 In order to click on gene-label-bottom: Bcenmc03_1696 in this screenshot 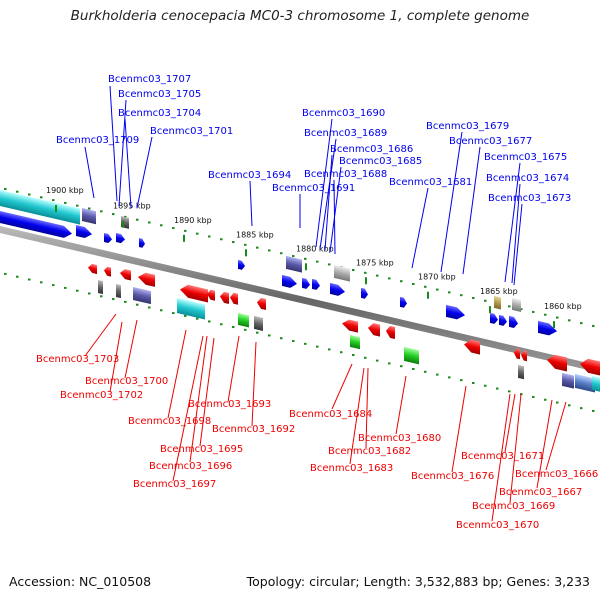, I will do `click(190, 466)`.